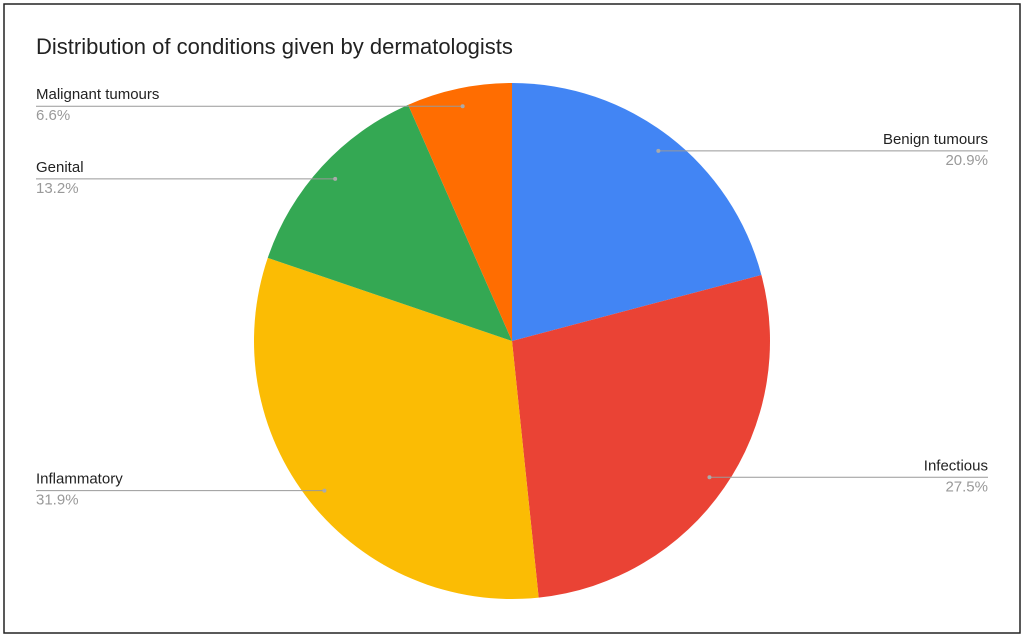 The image size is (1024, 637). Describe the element at coordinates (97, 94) in the screenshot. I see `slice-label: Malignant tumours` at that location.